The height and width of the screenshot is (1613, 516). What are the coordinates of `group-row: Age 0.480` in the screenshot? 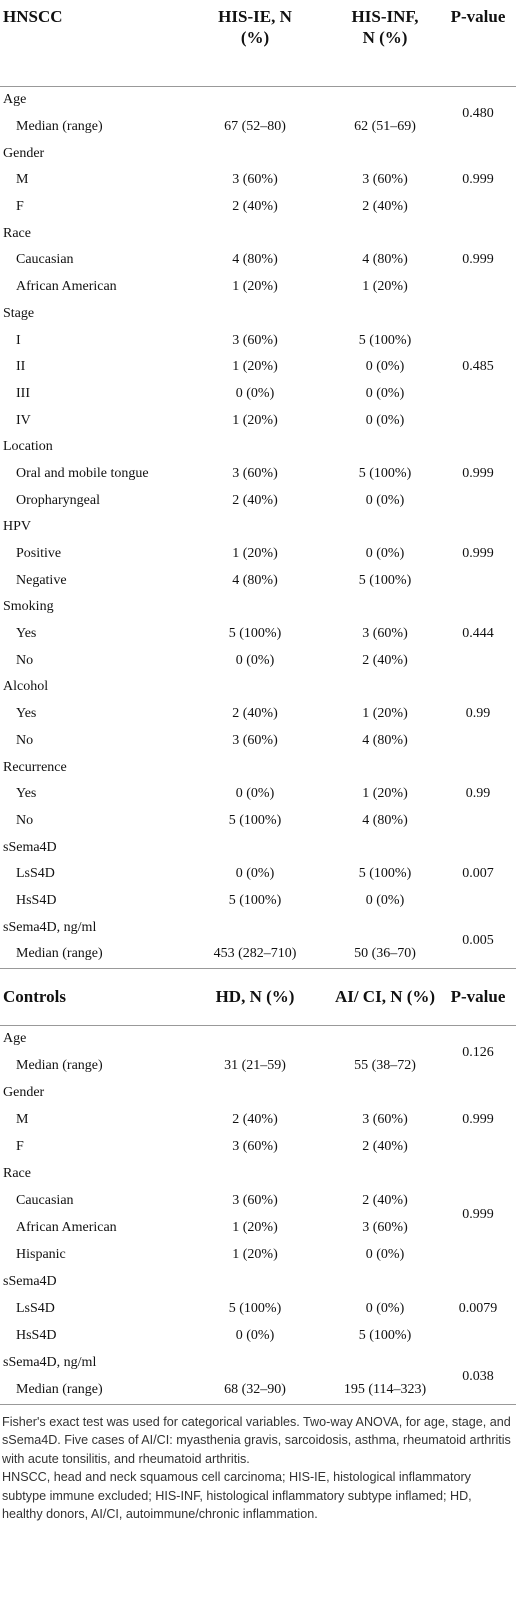 It's located at (258, 103).